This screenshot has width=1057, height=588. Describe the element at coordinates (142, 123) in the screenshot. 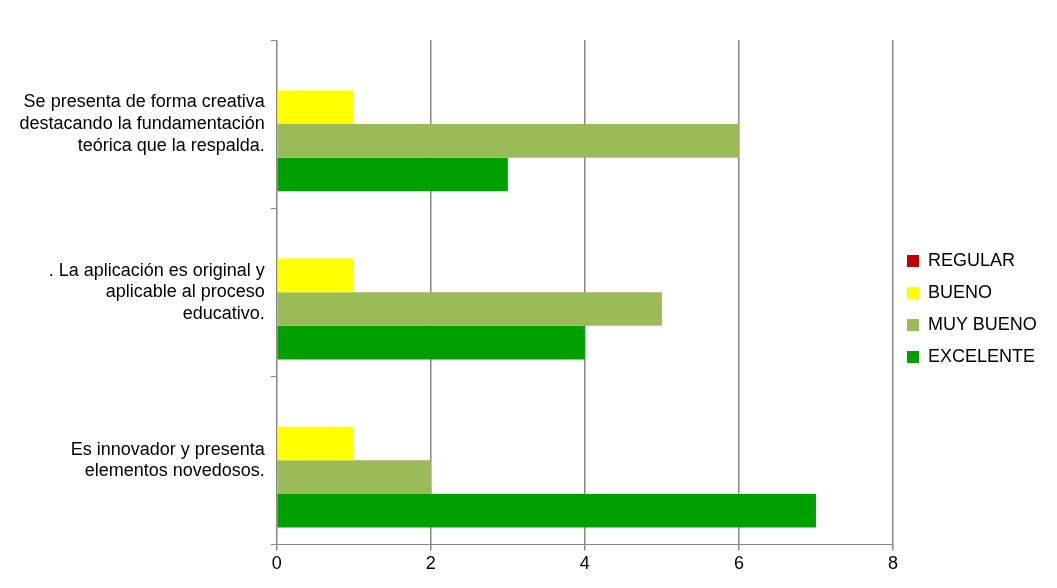

I see `y-tick-label: Se presenta de forma creativa destacando la fundamentación teórica que la respalda.` at that location.